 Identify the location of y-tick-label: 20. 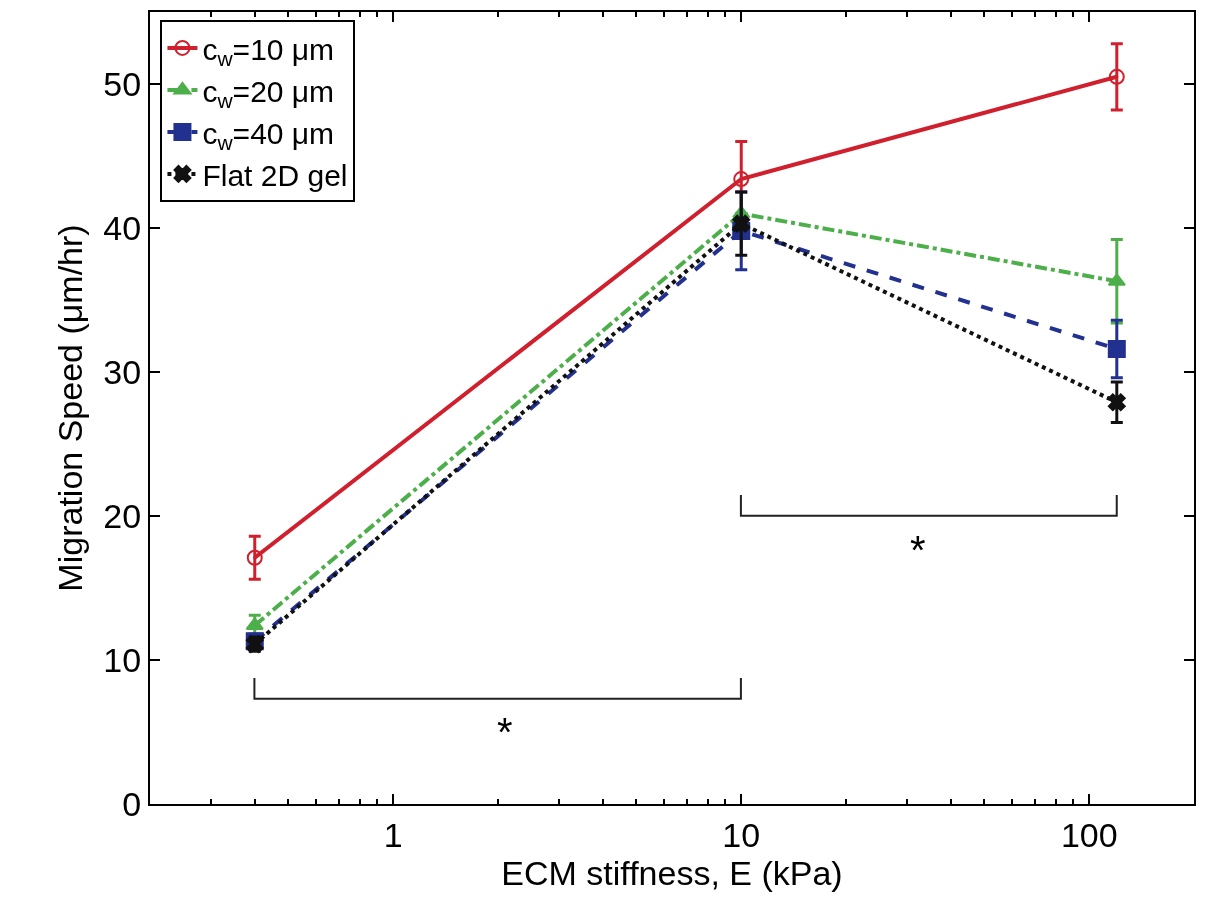
(122, 515).